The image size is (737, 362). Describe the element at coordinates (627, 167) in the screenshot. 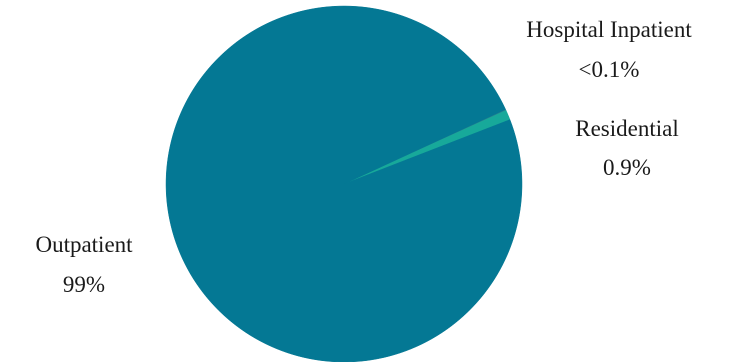

I see `slice-label-value-residential: 0.9%` at that location.